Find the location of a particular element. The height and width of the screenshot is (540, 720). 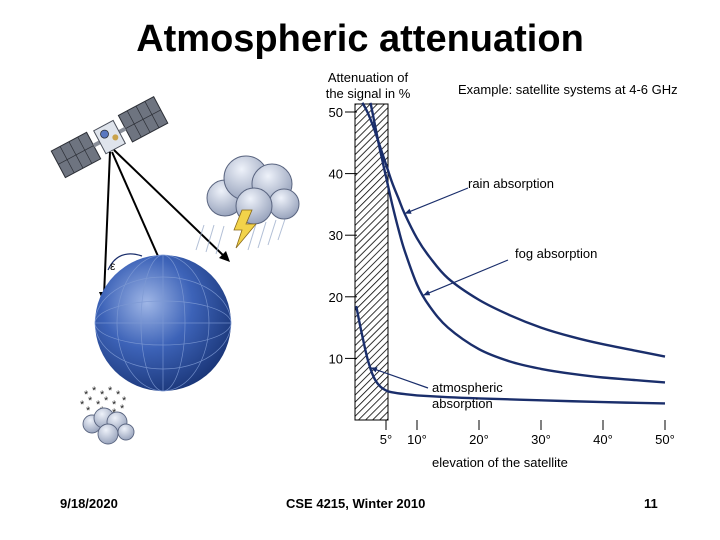

x-tick-label: 40° is located at coordinates (603, 439).